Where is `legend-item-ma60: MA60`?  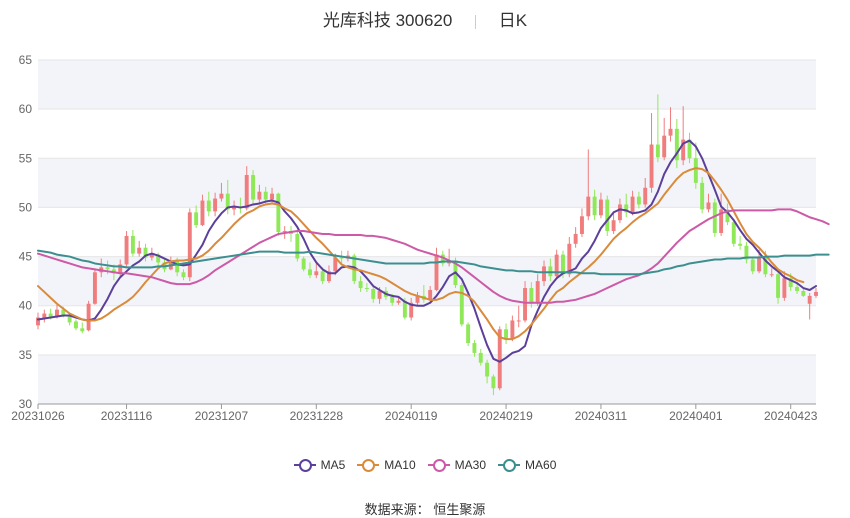 legend-item-ma60: MA60 is located at coordinates (527, 465).